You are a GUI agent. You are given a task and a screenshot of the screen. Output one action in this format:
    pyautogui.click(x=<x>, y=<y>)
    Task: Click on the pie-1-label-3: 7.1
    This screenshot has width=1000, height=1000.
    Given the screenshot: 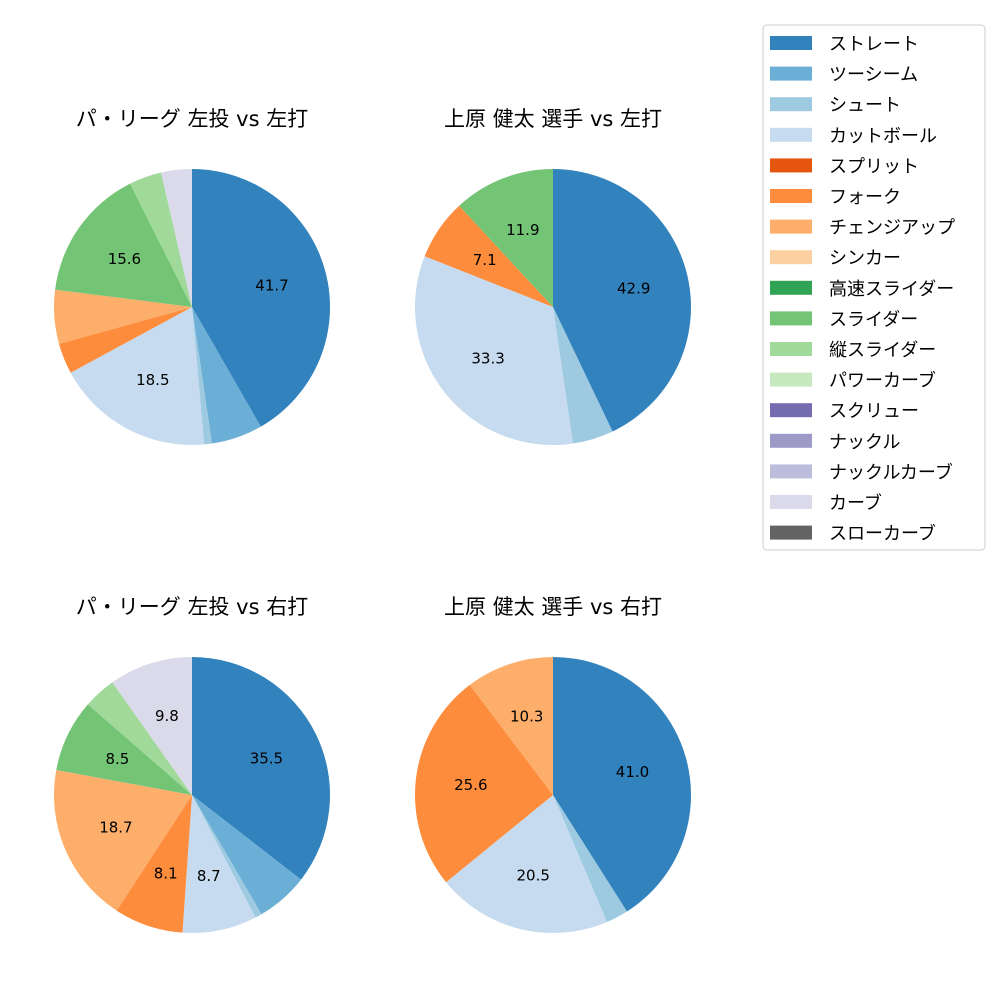 What is the action you would take?
    pyautogui.click(x=485, y=260)
    